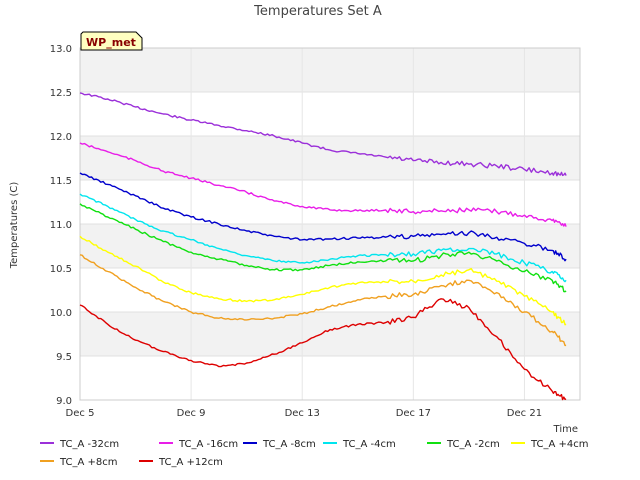 This screenshot has width=640, height=480. I want to click on y-tick-label: 12.5, so click(61, 93).